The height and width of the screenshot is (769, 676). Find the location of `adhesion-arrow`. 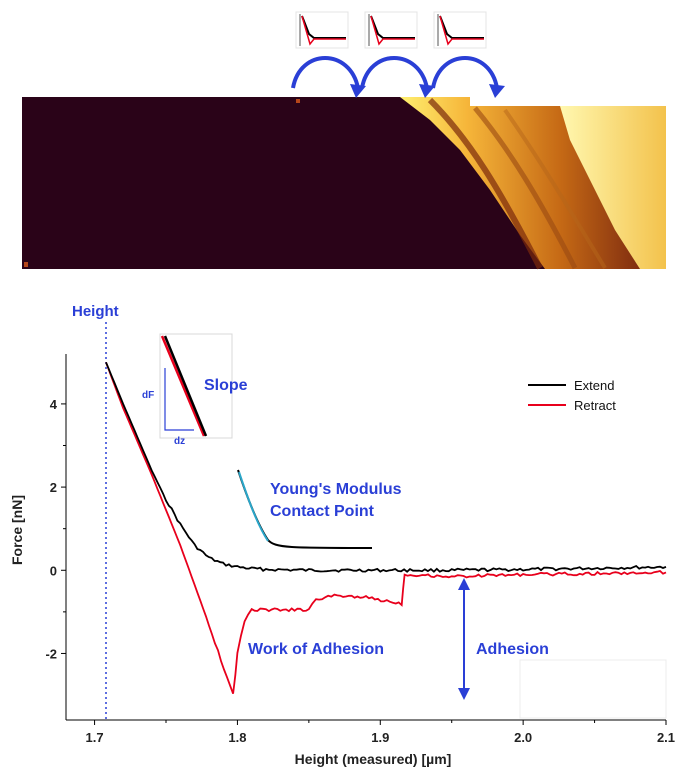

adhesion-arrow is located at coordinates (464, 639).